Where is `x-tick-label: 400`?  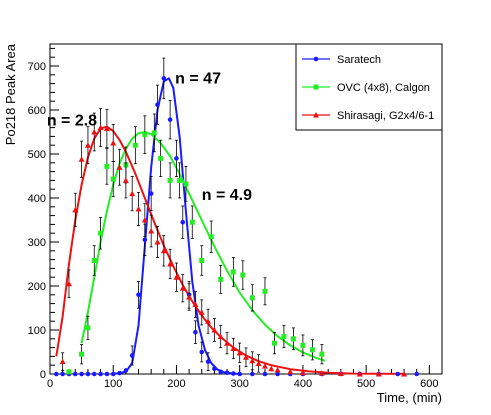 x-tick-label: 400 is located at coordinates (303, 384).